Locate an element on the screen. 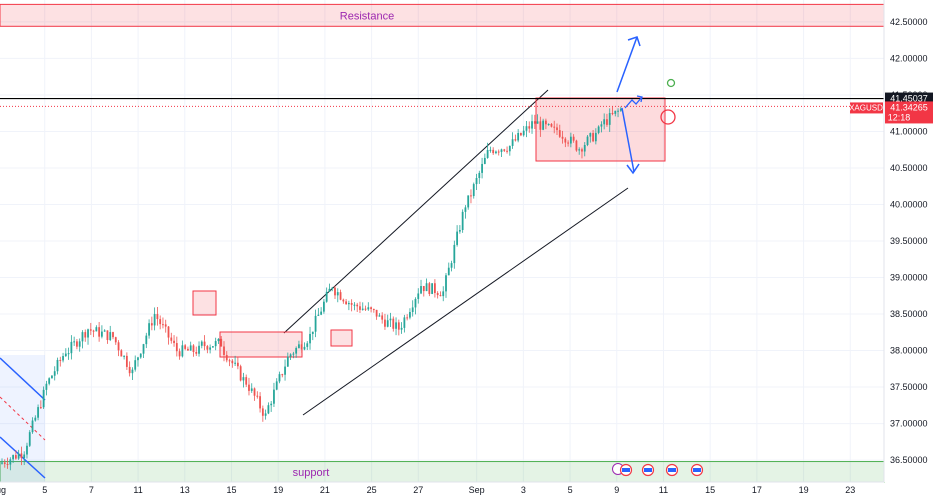  bearish-arrow is located at coordinates (628, 140).